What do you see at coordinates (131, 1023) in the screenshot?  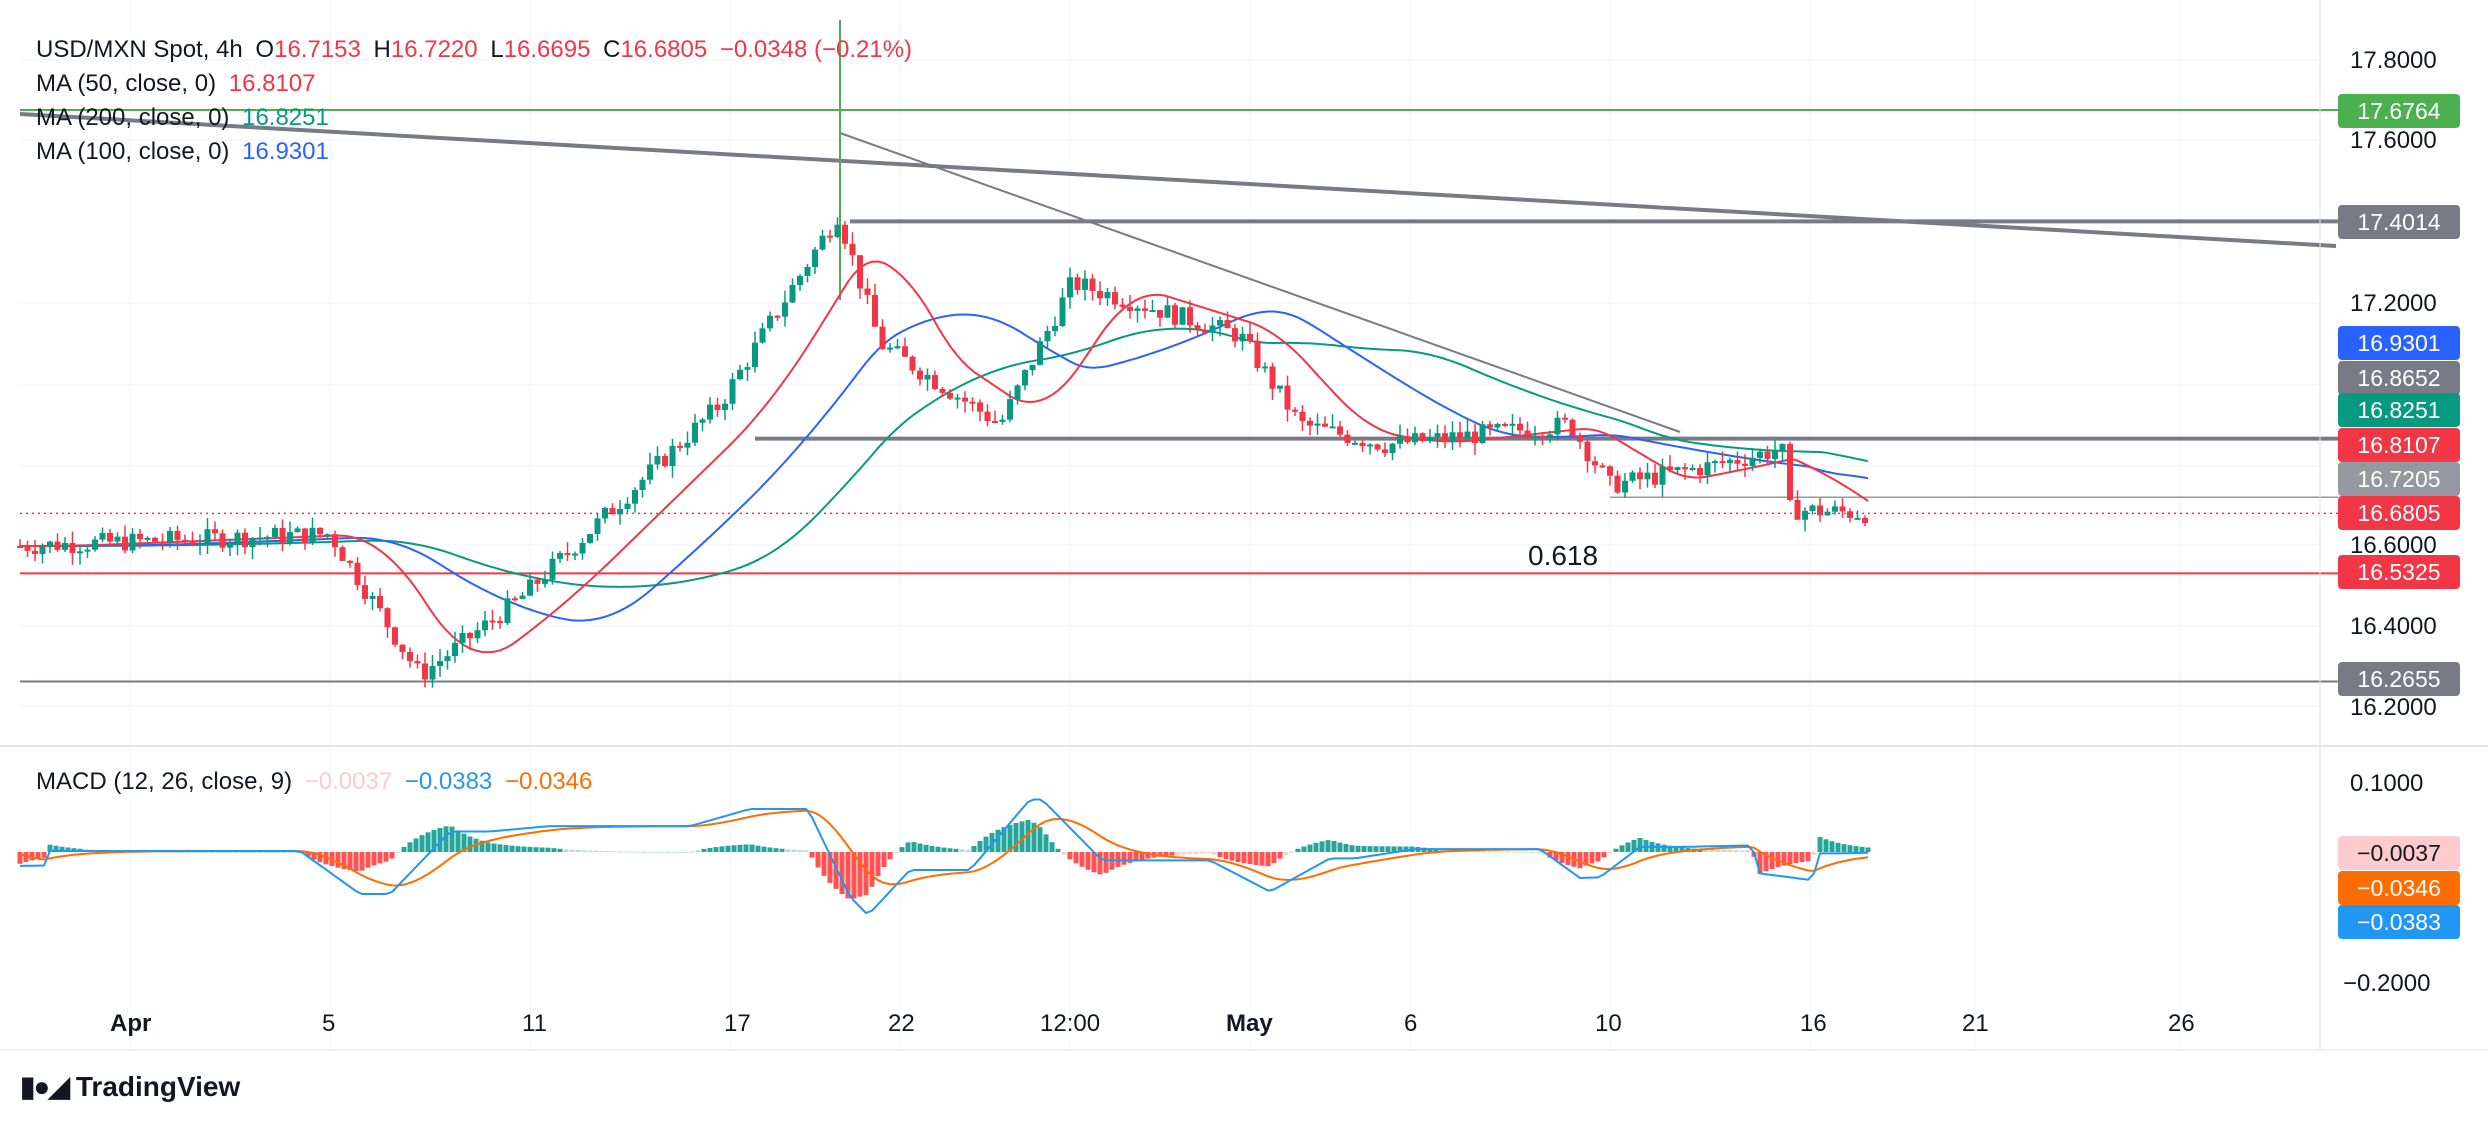 I see `time-axis-label: Apr` at bounding box center [131, 1023].